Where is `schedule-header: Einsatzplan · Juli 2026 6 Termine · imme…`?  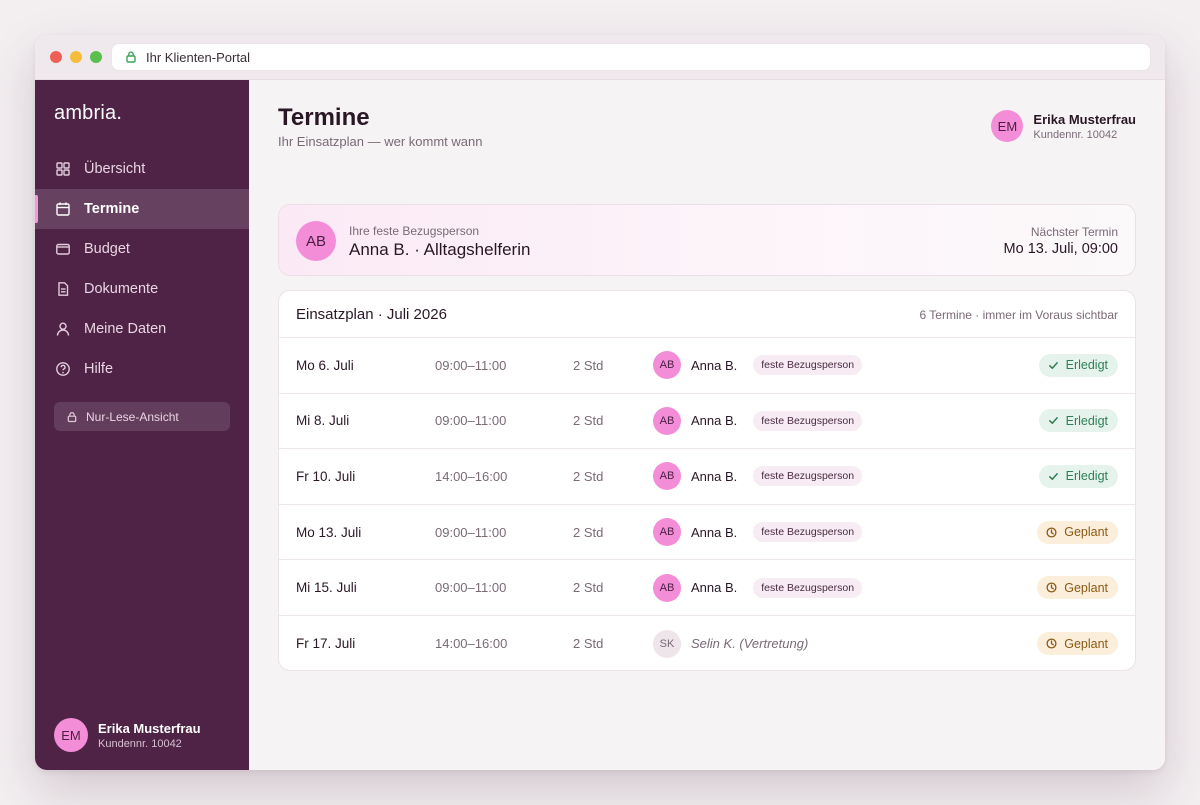 schedule-header: Einsatzplan · Juli 2026 6 Termine · imme… is located at coordinates (707, 314).